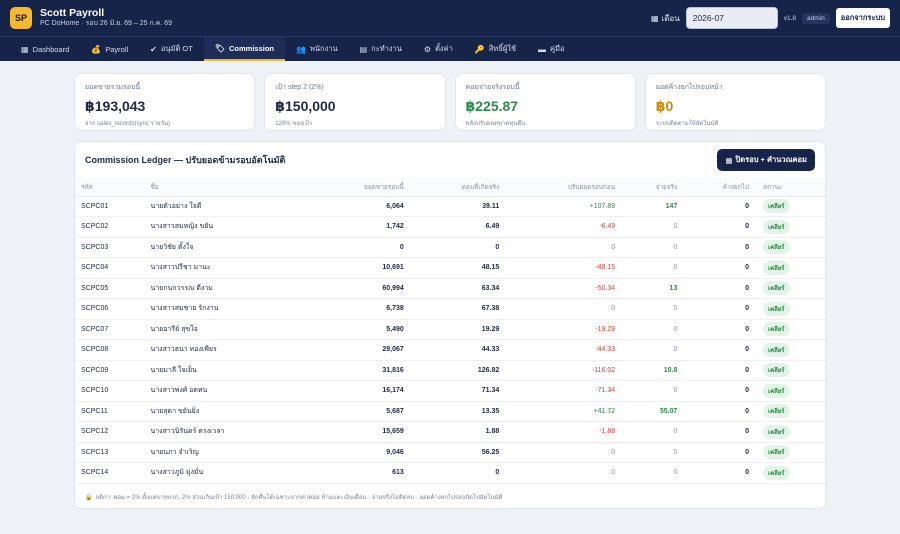  What do you see at coordinates (228, 187) in the screenshot?
I see `column-header: ชื่อ` at bounding box center [228, 187].